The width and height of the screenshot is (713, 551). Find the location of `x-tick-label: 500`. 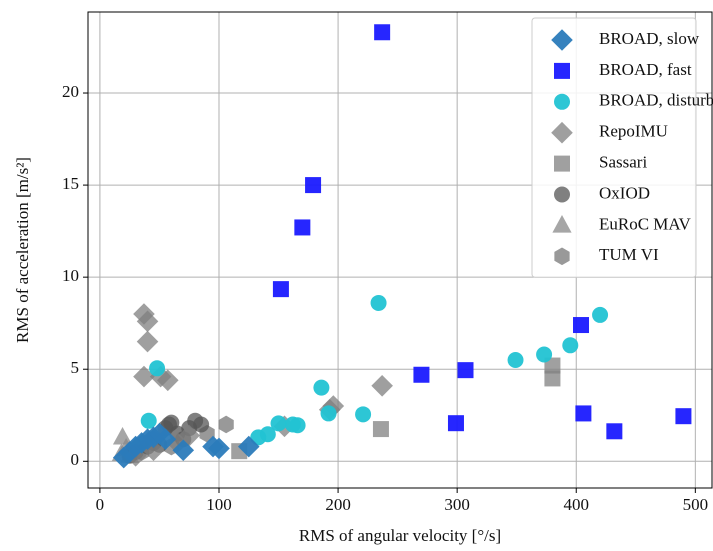

x-tick-label: 500 is located at coordinates (696, 504).